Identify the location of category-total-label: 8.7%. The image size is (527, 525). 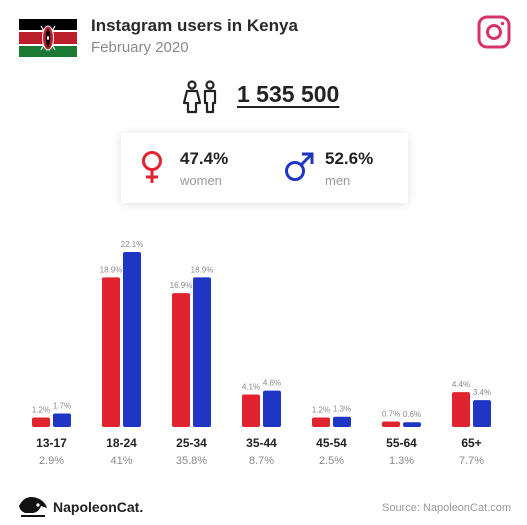
(261, 461).